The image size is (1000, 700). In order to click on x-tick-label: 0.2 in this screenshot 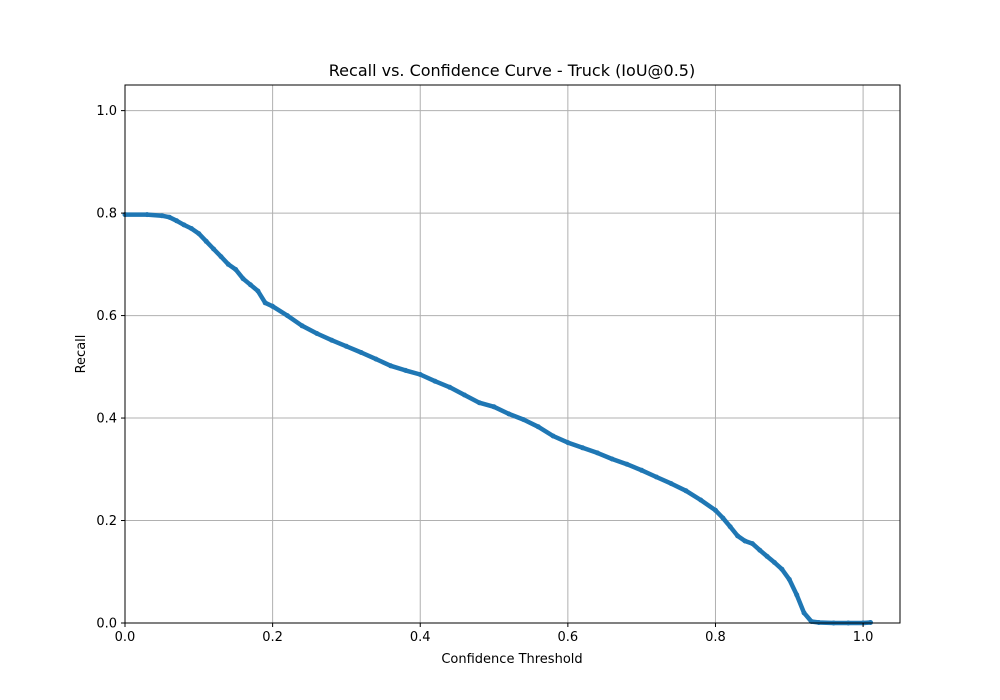, I will do `click(272, 637)`.